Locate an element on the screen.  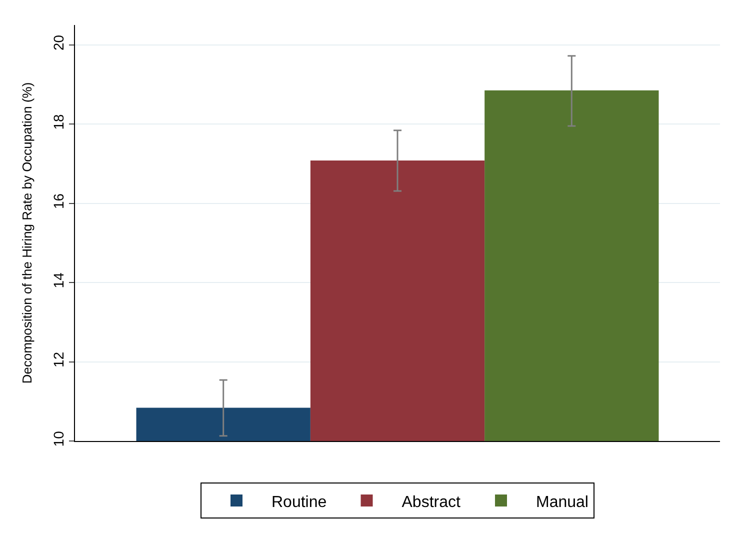
y-tick-label: 18 is located at coordinates (58, 122).